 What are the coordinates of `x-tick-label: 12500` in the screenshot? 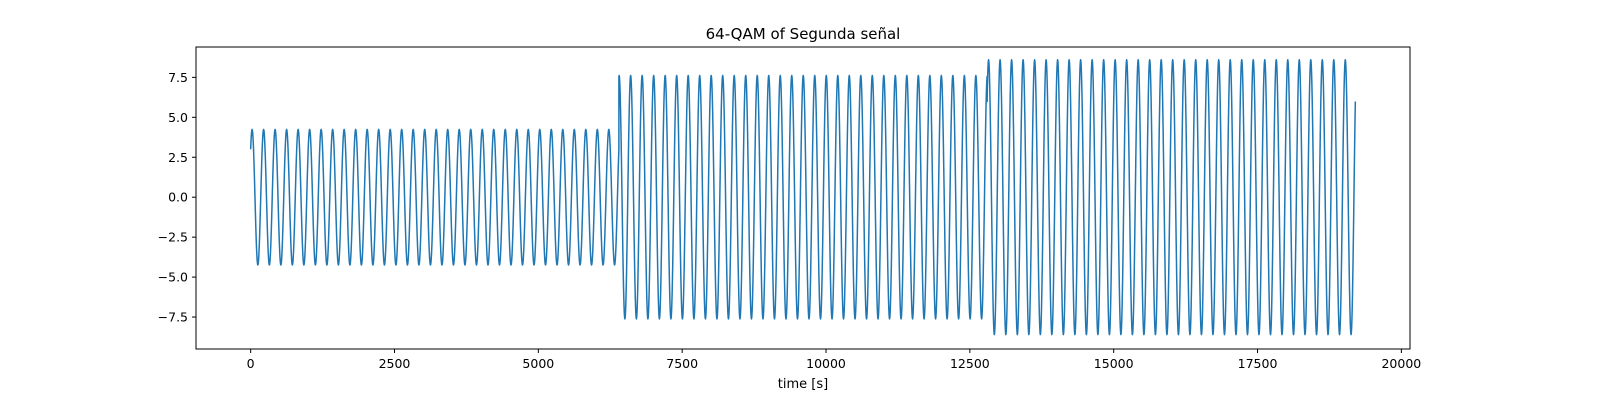 It's located at (970, 363).